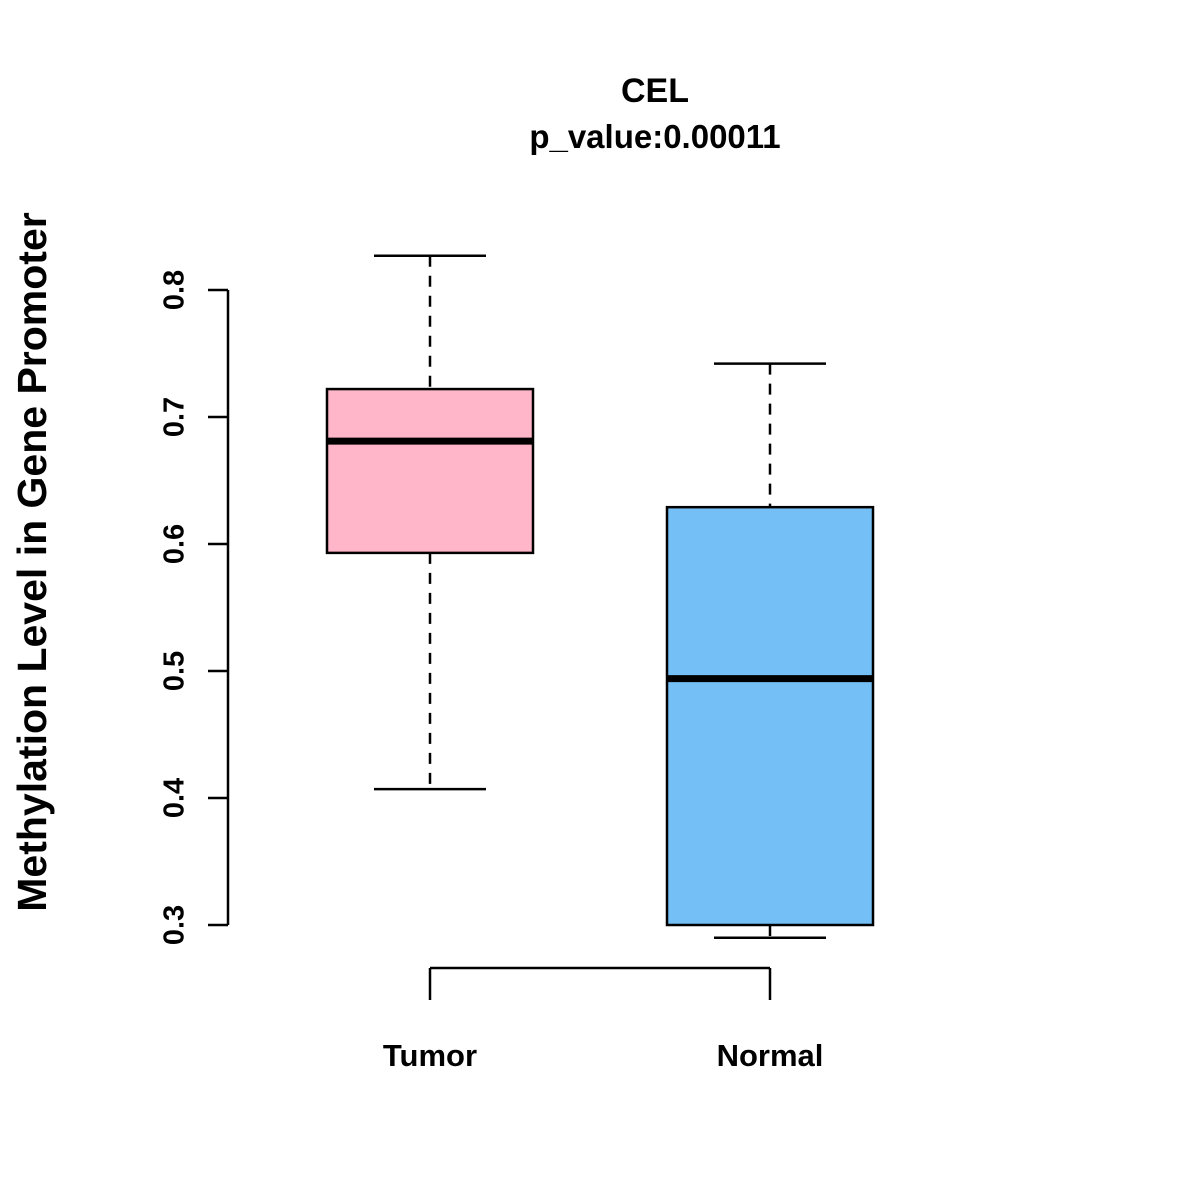  Describe the element at coordinates (175, 290) in the screenshot. I see `y-tick-label: 0.8` at that location.